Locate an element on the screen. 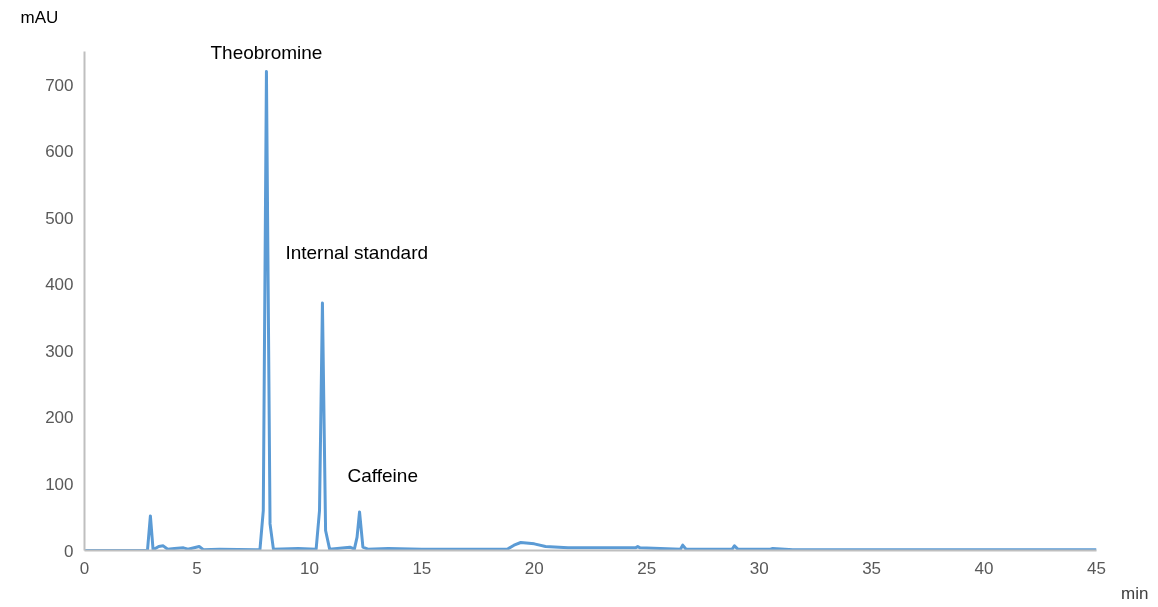 This screenshot has height=607, width=1158. x-tick-label: 45 is located at coordinates (1096, 568).